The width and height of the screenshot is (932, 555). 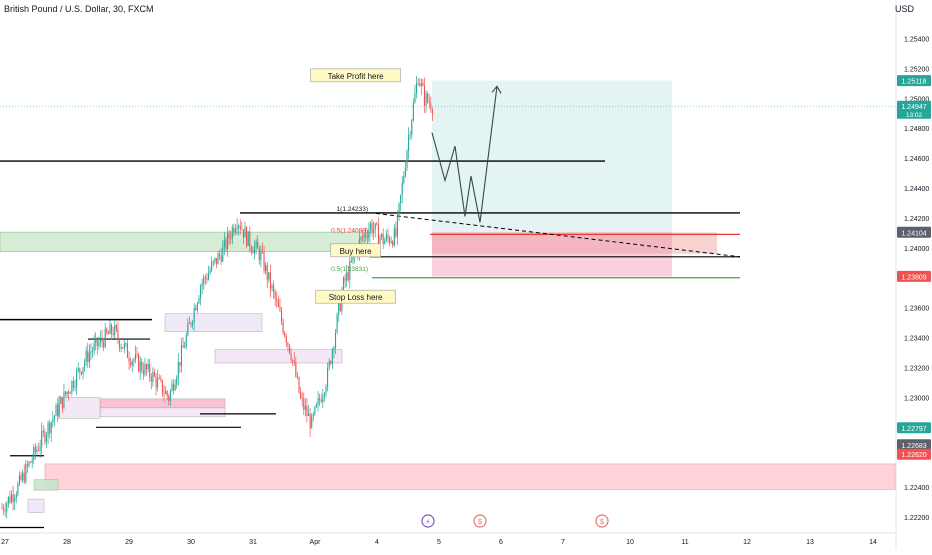 I want to click on us-flag-icon-glyph: $, so click(x=480, y=522).